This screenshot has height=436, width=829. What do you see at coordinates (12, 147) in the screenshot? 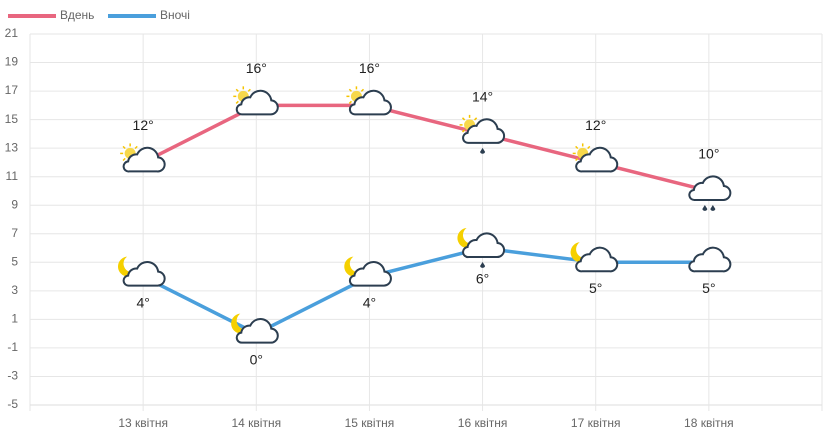
I see `y-tick-label: 13` at bounding box center [12, 147].